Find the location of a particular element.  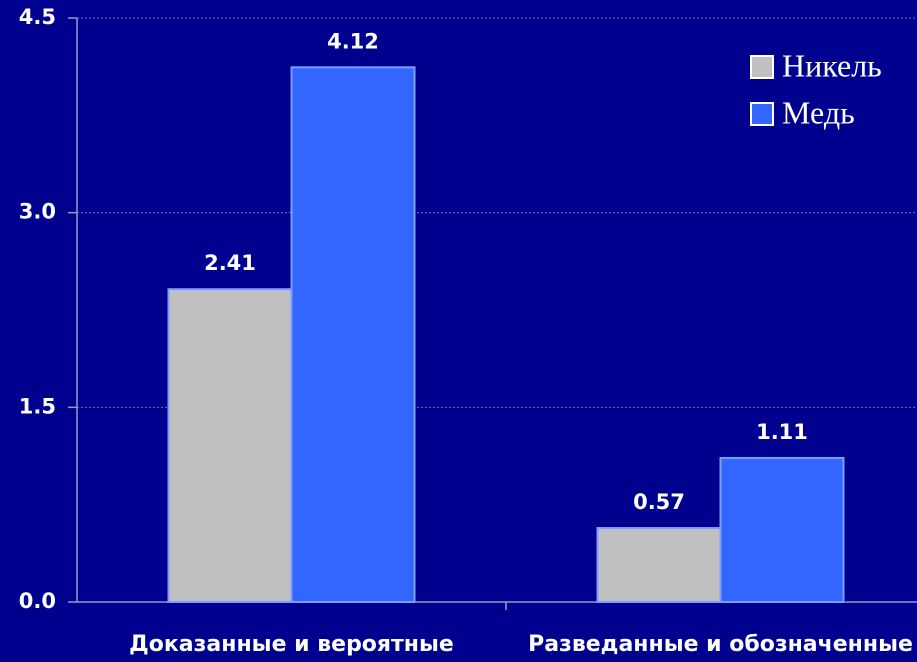

value-label: 4.12 is located at coordinates (353, 41).